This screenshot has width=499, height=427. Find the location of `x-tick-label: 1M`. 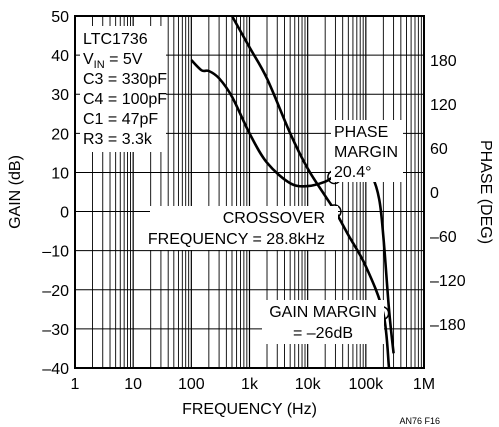

x-tick-label: 1M is located at coordinates (424, 384).